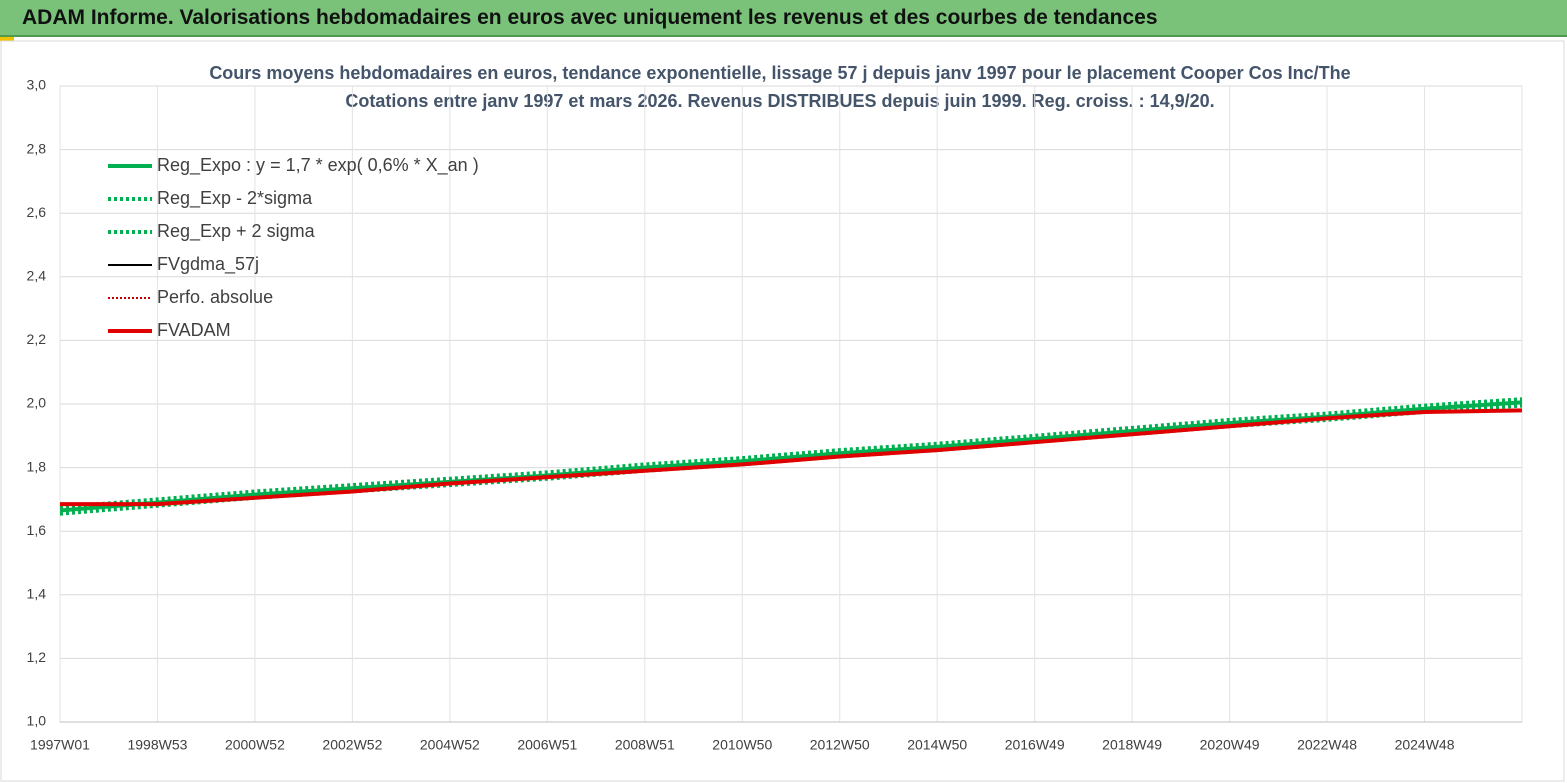  I want to click on x-tick-label: 2002W52, so click(352, 745).